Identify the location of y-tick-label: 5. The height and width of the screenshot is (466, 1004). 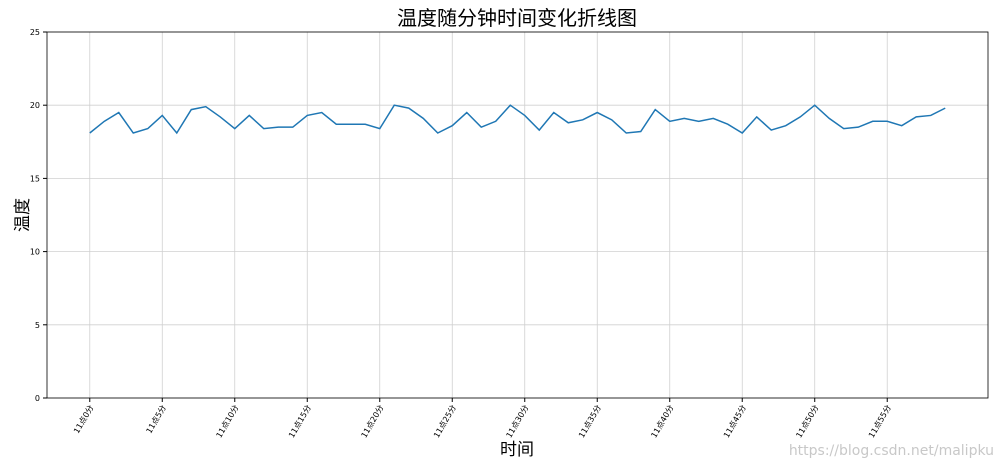
(37, 325).